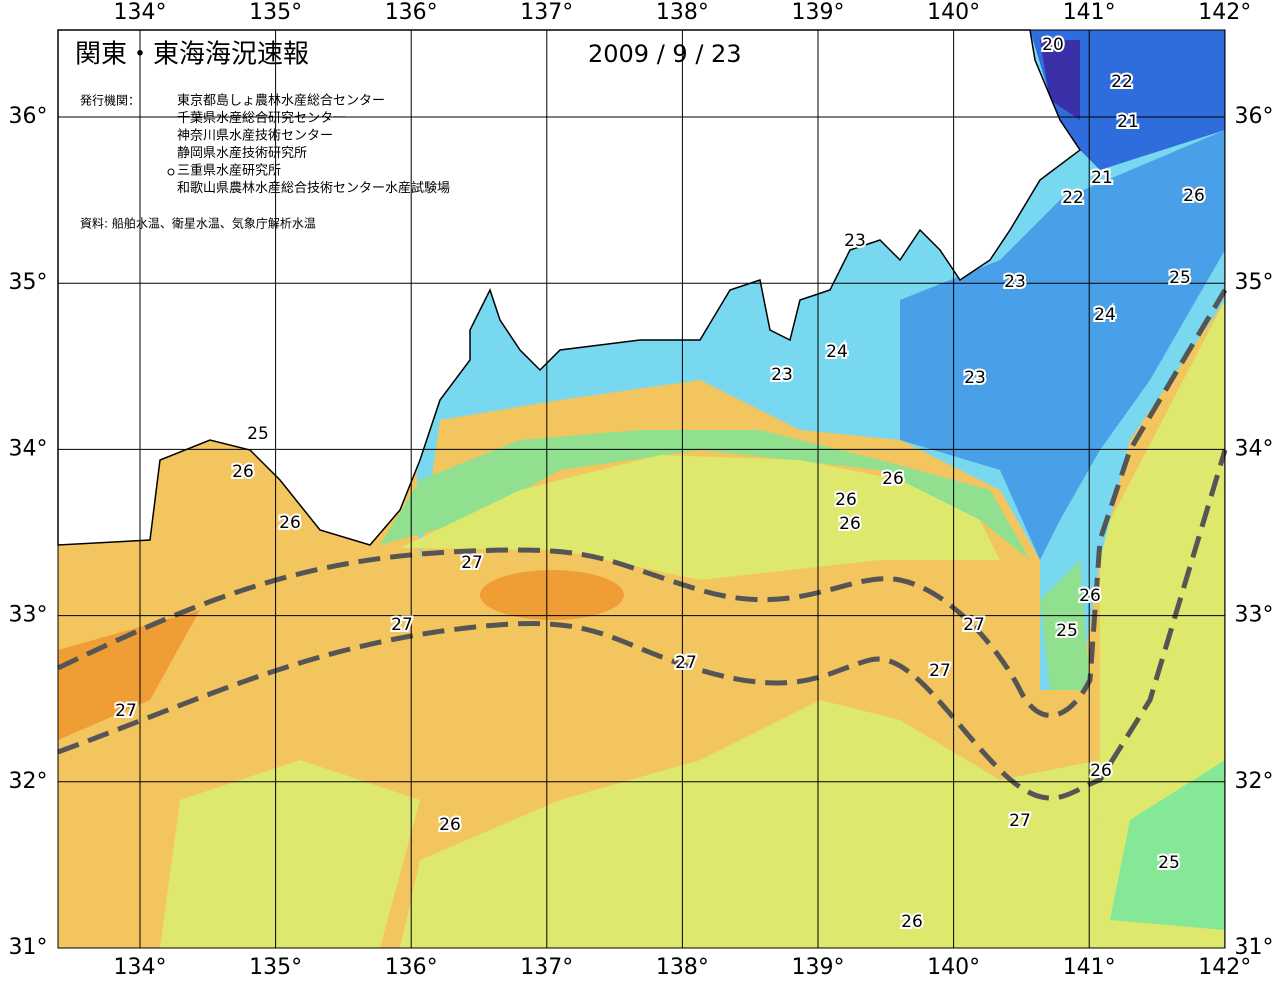 Image resolution: width=1280 pixels, height=984 pixels. What do you see at coordinates (255, 136) in the screenshot?
I see `agency: 神奈川県水産技術センター` at bounding box center [255, 136].